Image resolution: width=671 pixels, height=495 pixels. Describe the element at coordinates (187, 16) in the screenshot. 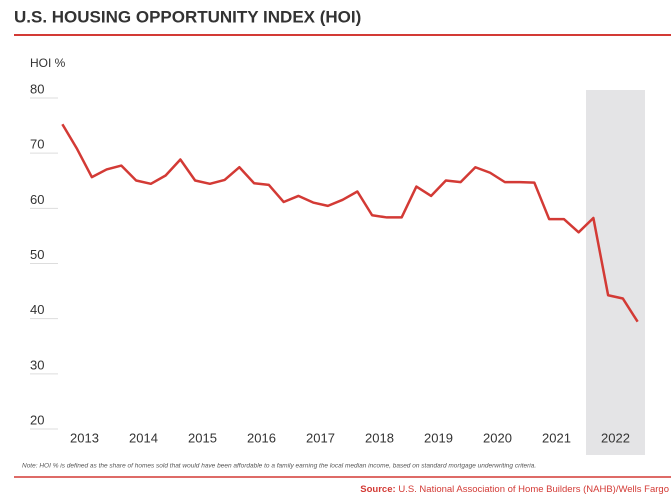

I see `chart-title: U.S. HOUSING OPPORTUNITY INDEX (HOI)` at that location.